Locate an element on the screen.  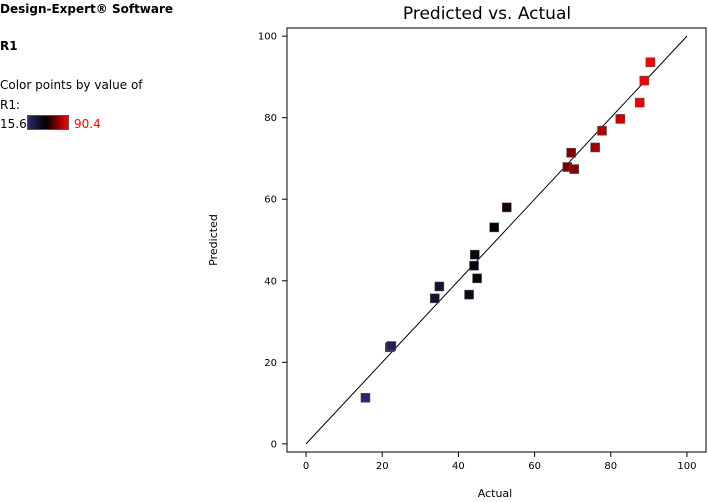
x-axis-label: Actual is located at coordinates (495, 493).